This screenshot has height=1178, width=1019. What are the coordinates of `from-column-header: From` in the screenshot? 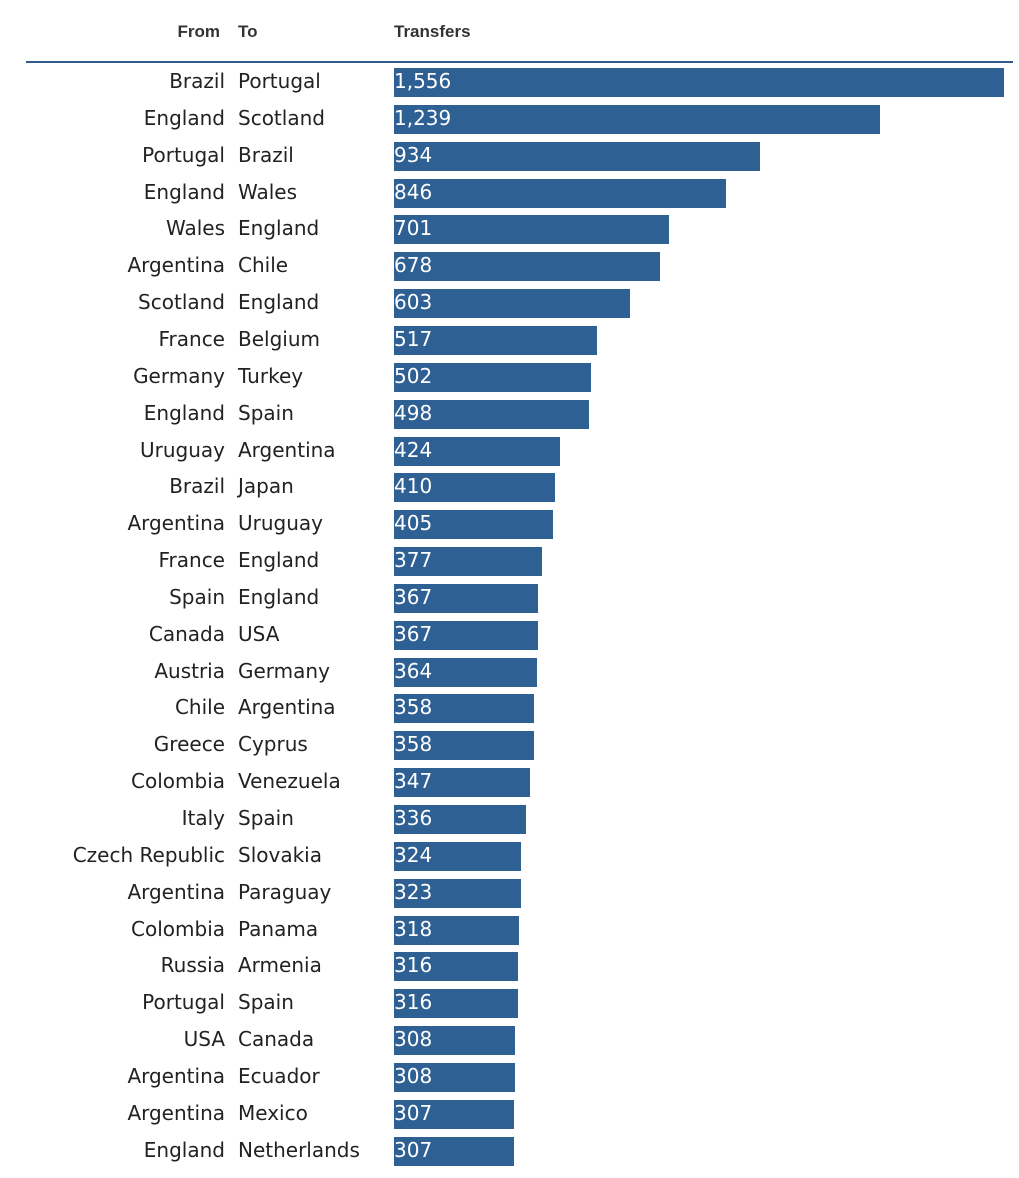 It's located at (199, 31).